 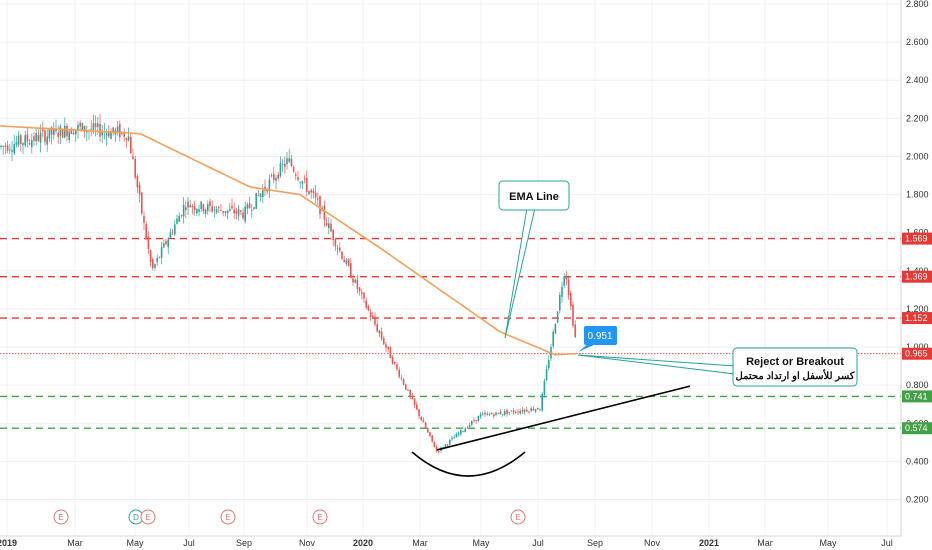 What do you see at coordinates (534, 195) in the screenshot?
I see `ema-label-box` at bounding box center [534, 195].